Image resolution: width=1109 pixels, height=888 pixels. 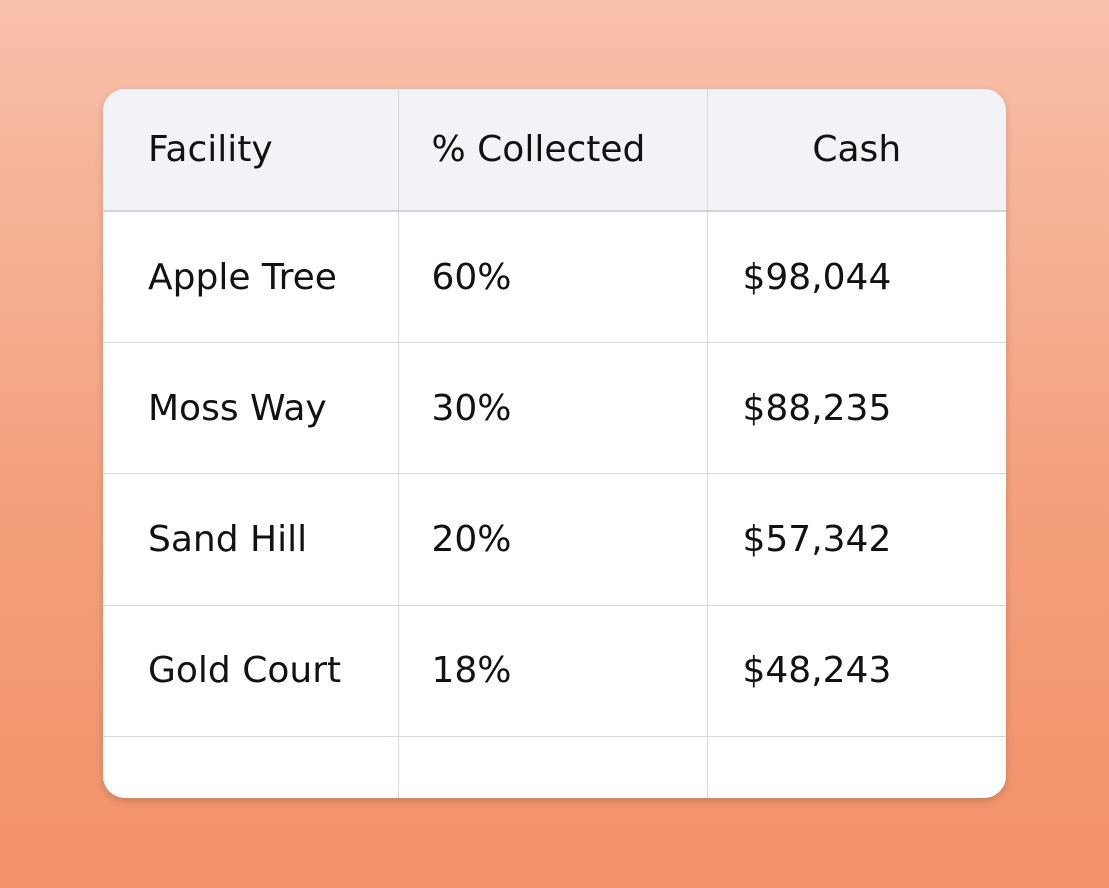 I want to click on header-collected: % Collected, so click(x=552, y=150).